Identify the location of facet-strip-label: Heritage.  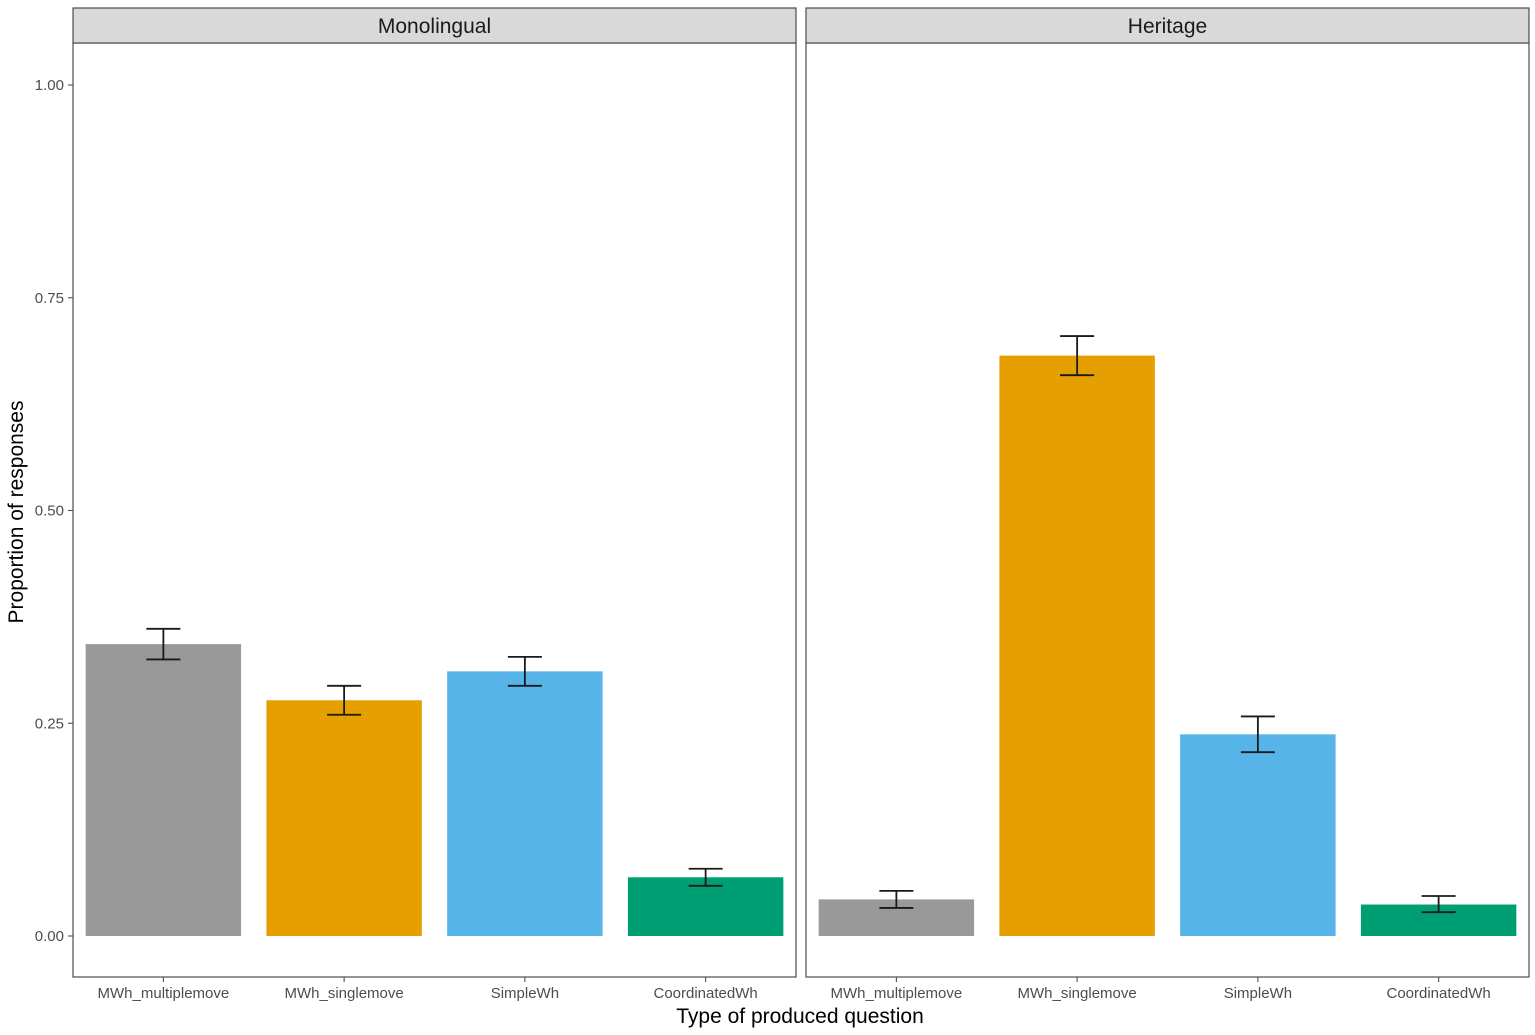
(1167, 26).